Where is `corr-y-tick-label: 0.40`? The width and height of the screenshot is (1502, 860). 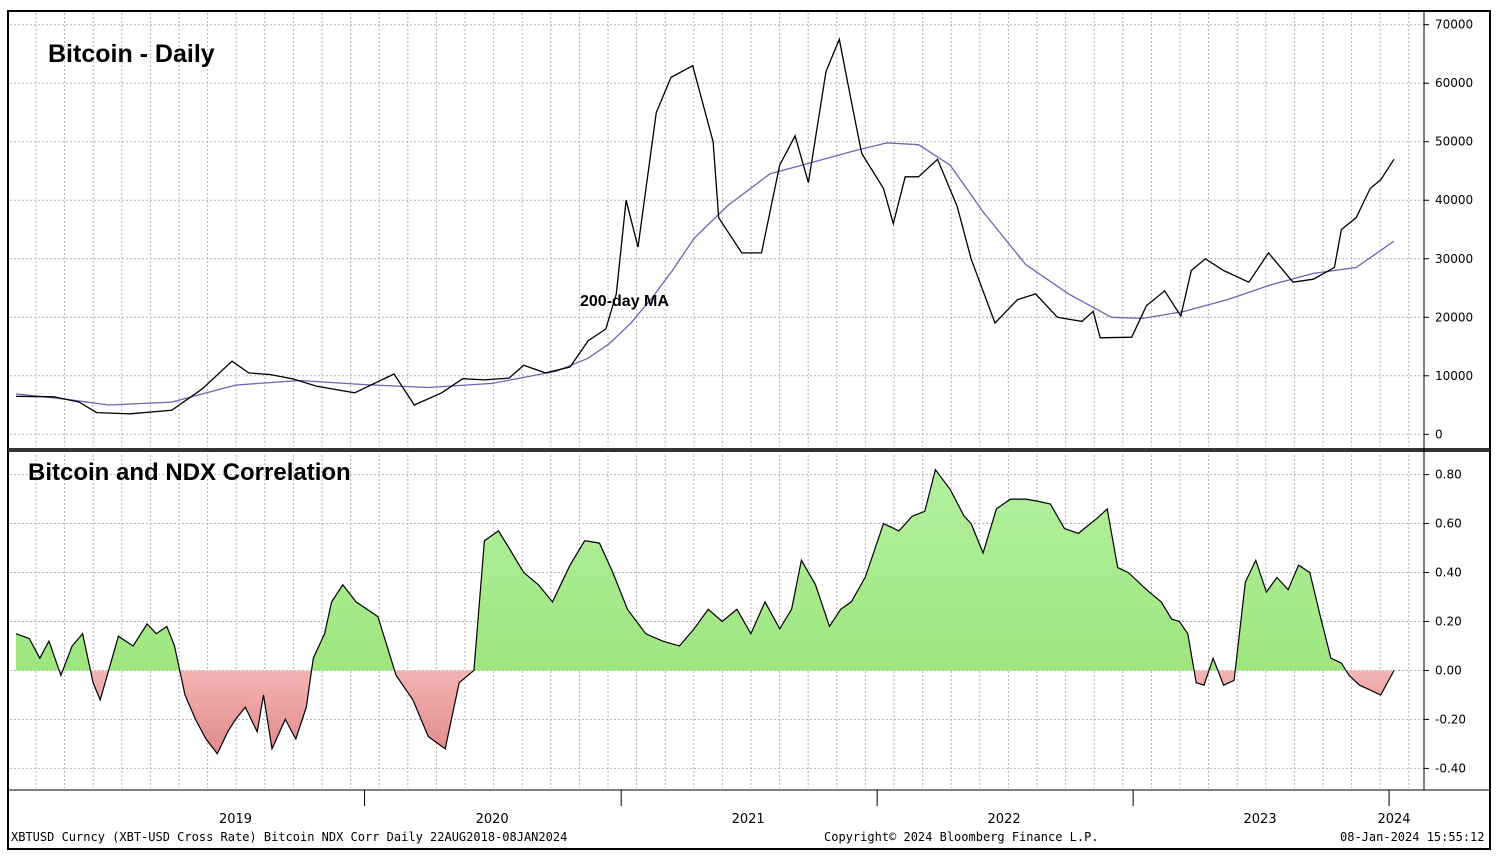 corr-y-tick-label: 0.40 is located at coordinates (1448, 573).